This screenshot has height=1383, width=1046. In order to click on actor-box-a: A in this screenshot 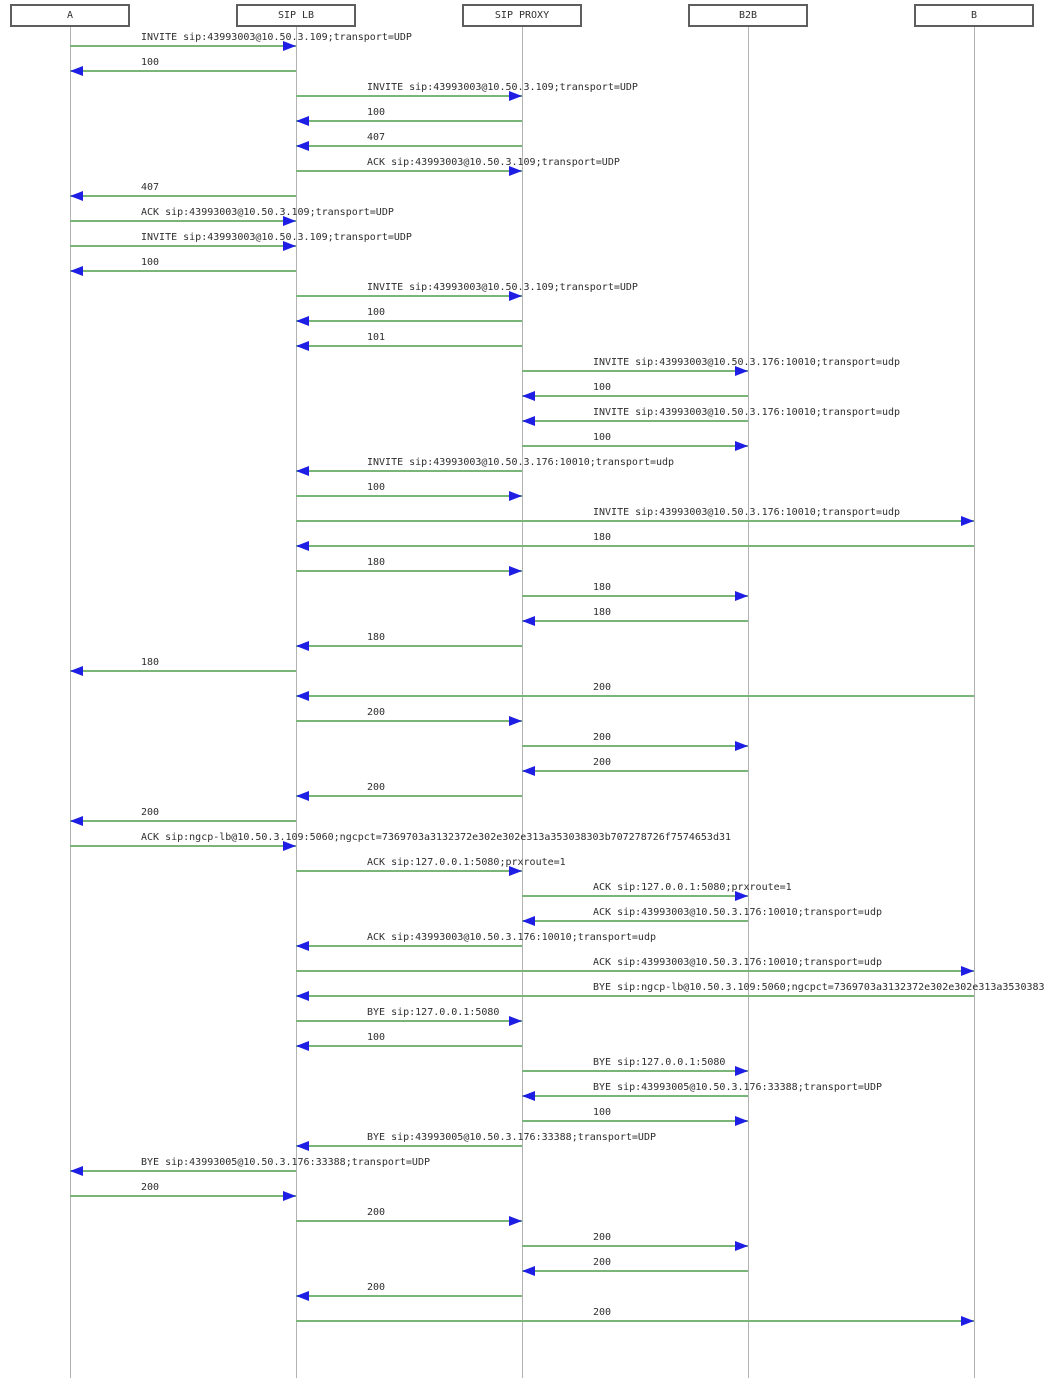, I will do `click(70, 15)`.